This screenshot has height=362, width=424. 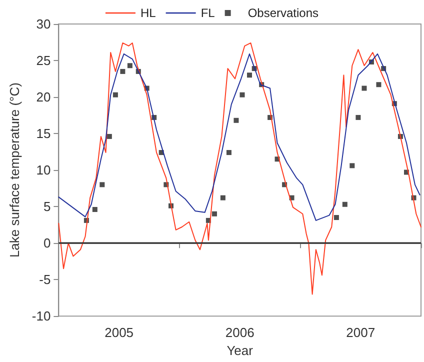 I want to click on legend-label: Observations, so click(x=283, y=13).